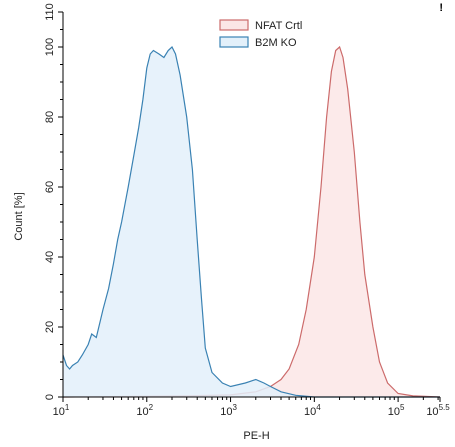 The image size is (455, 447). I want to click on legend-label-1: B2M KO, so click(276, 43).